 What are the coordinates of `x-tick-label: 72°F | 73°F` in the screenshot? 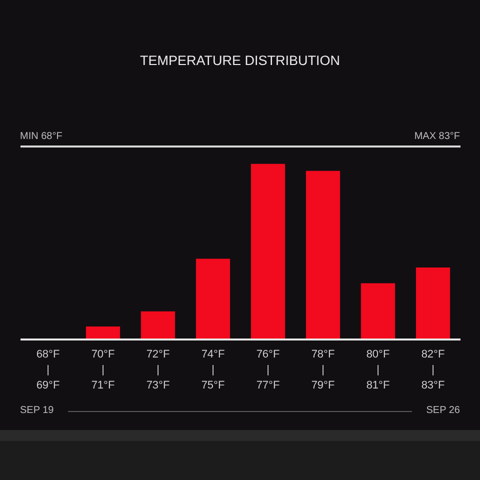 It's located at (158, 370).